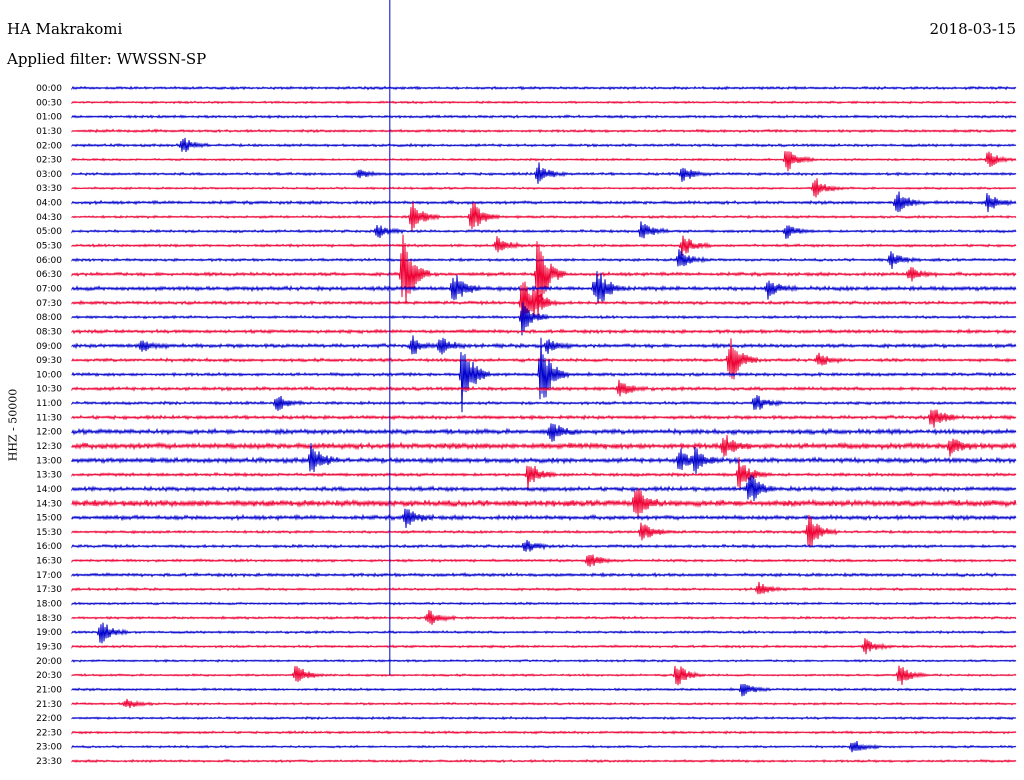 The image size is (1024, 780). I want to click on time-tick-label: 23:00, so click(49, 748).